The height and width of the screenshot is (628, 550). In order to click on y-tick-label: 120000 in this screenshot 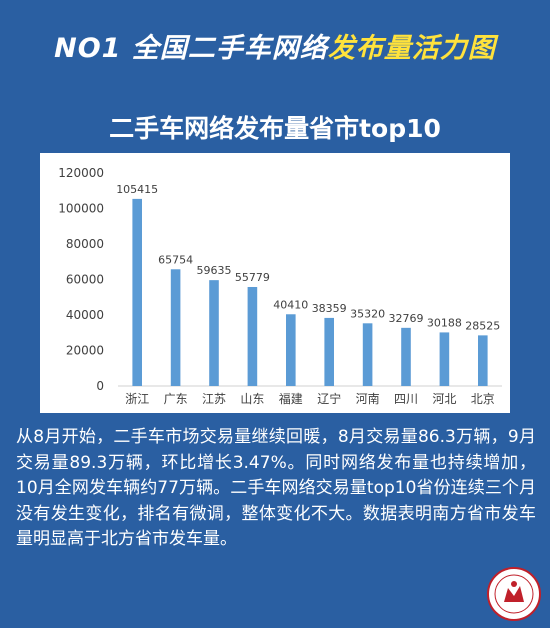, I will do `click(81, 173)`.